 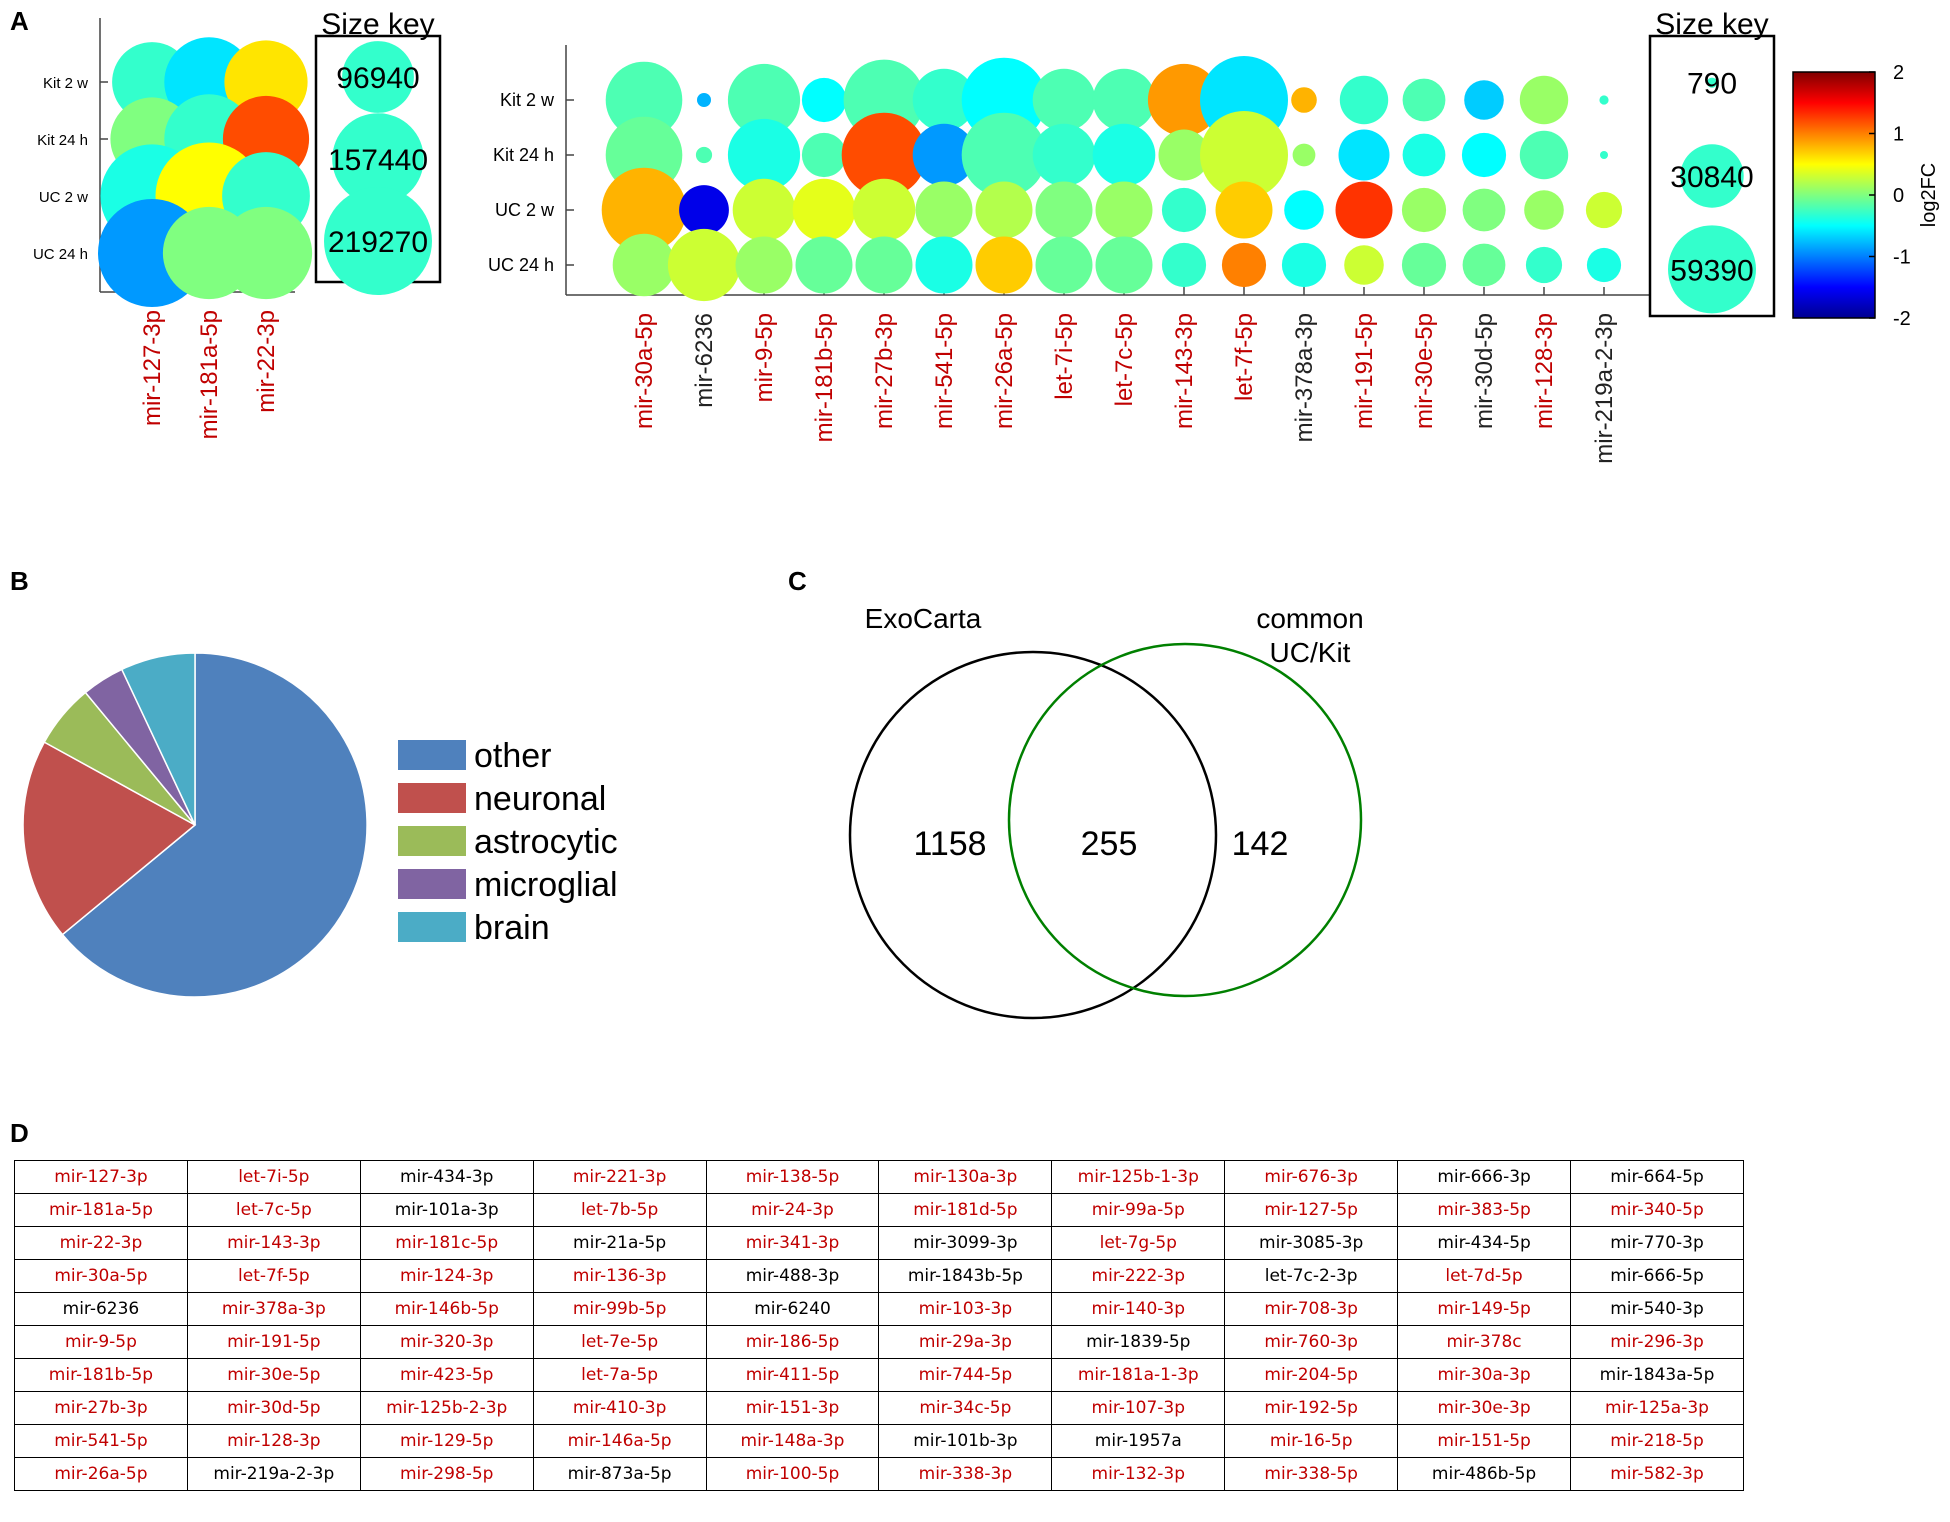 What do you see at coordinates (792, 1408) in the screenshot?
I see `table-cell: mir-151-3p` at bounding box center [792, 1408].